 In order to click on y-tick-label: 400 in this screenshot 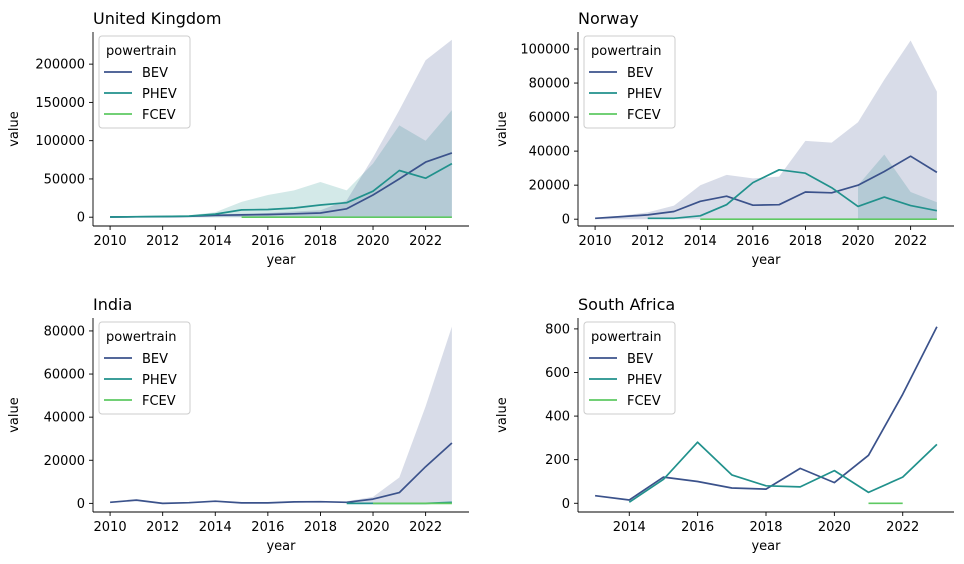, I will do `click(557, 417)`.